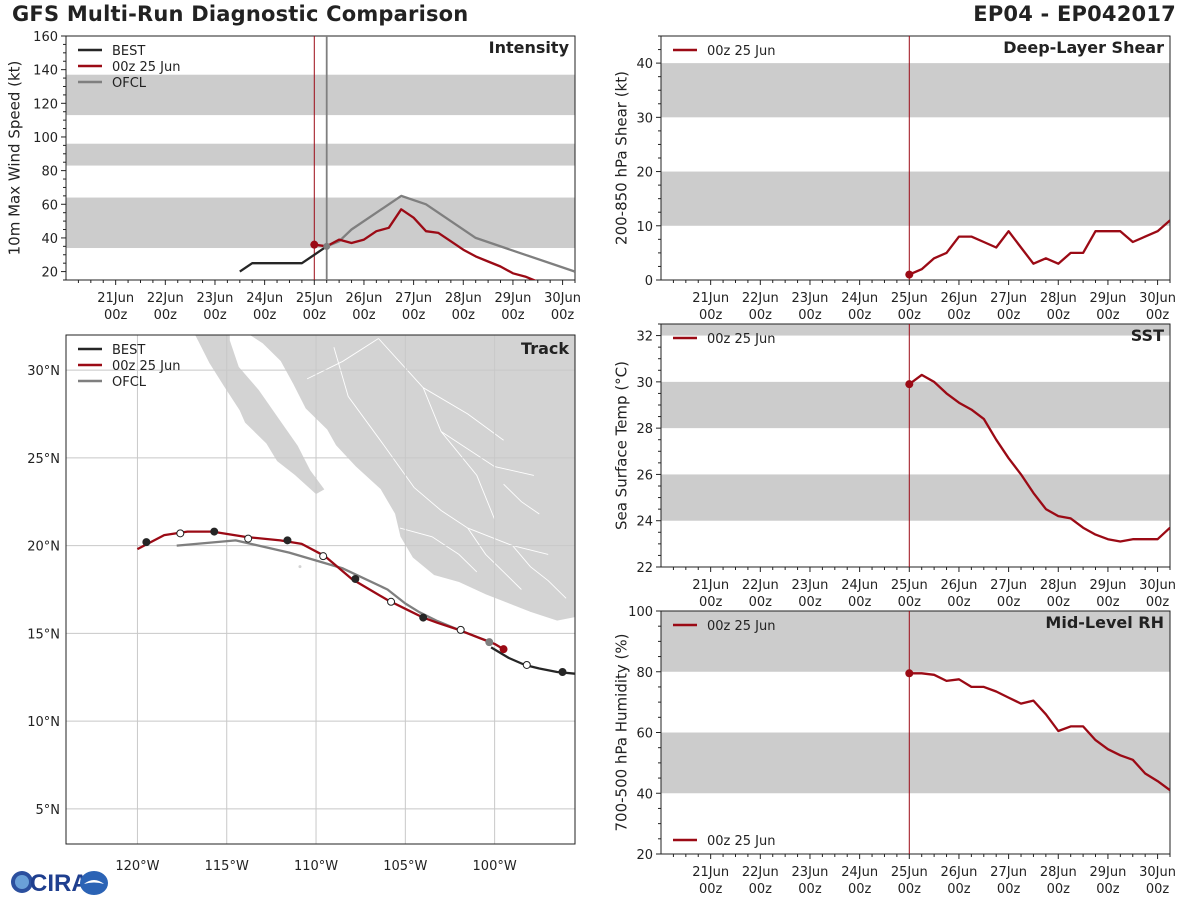 This screenshot has width=1200, height=900. Describe the element at coordinates (909, 872) in the screenshot. I see `x-tick-label-date: 25Jun` at that location.